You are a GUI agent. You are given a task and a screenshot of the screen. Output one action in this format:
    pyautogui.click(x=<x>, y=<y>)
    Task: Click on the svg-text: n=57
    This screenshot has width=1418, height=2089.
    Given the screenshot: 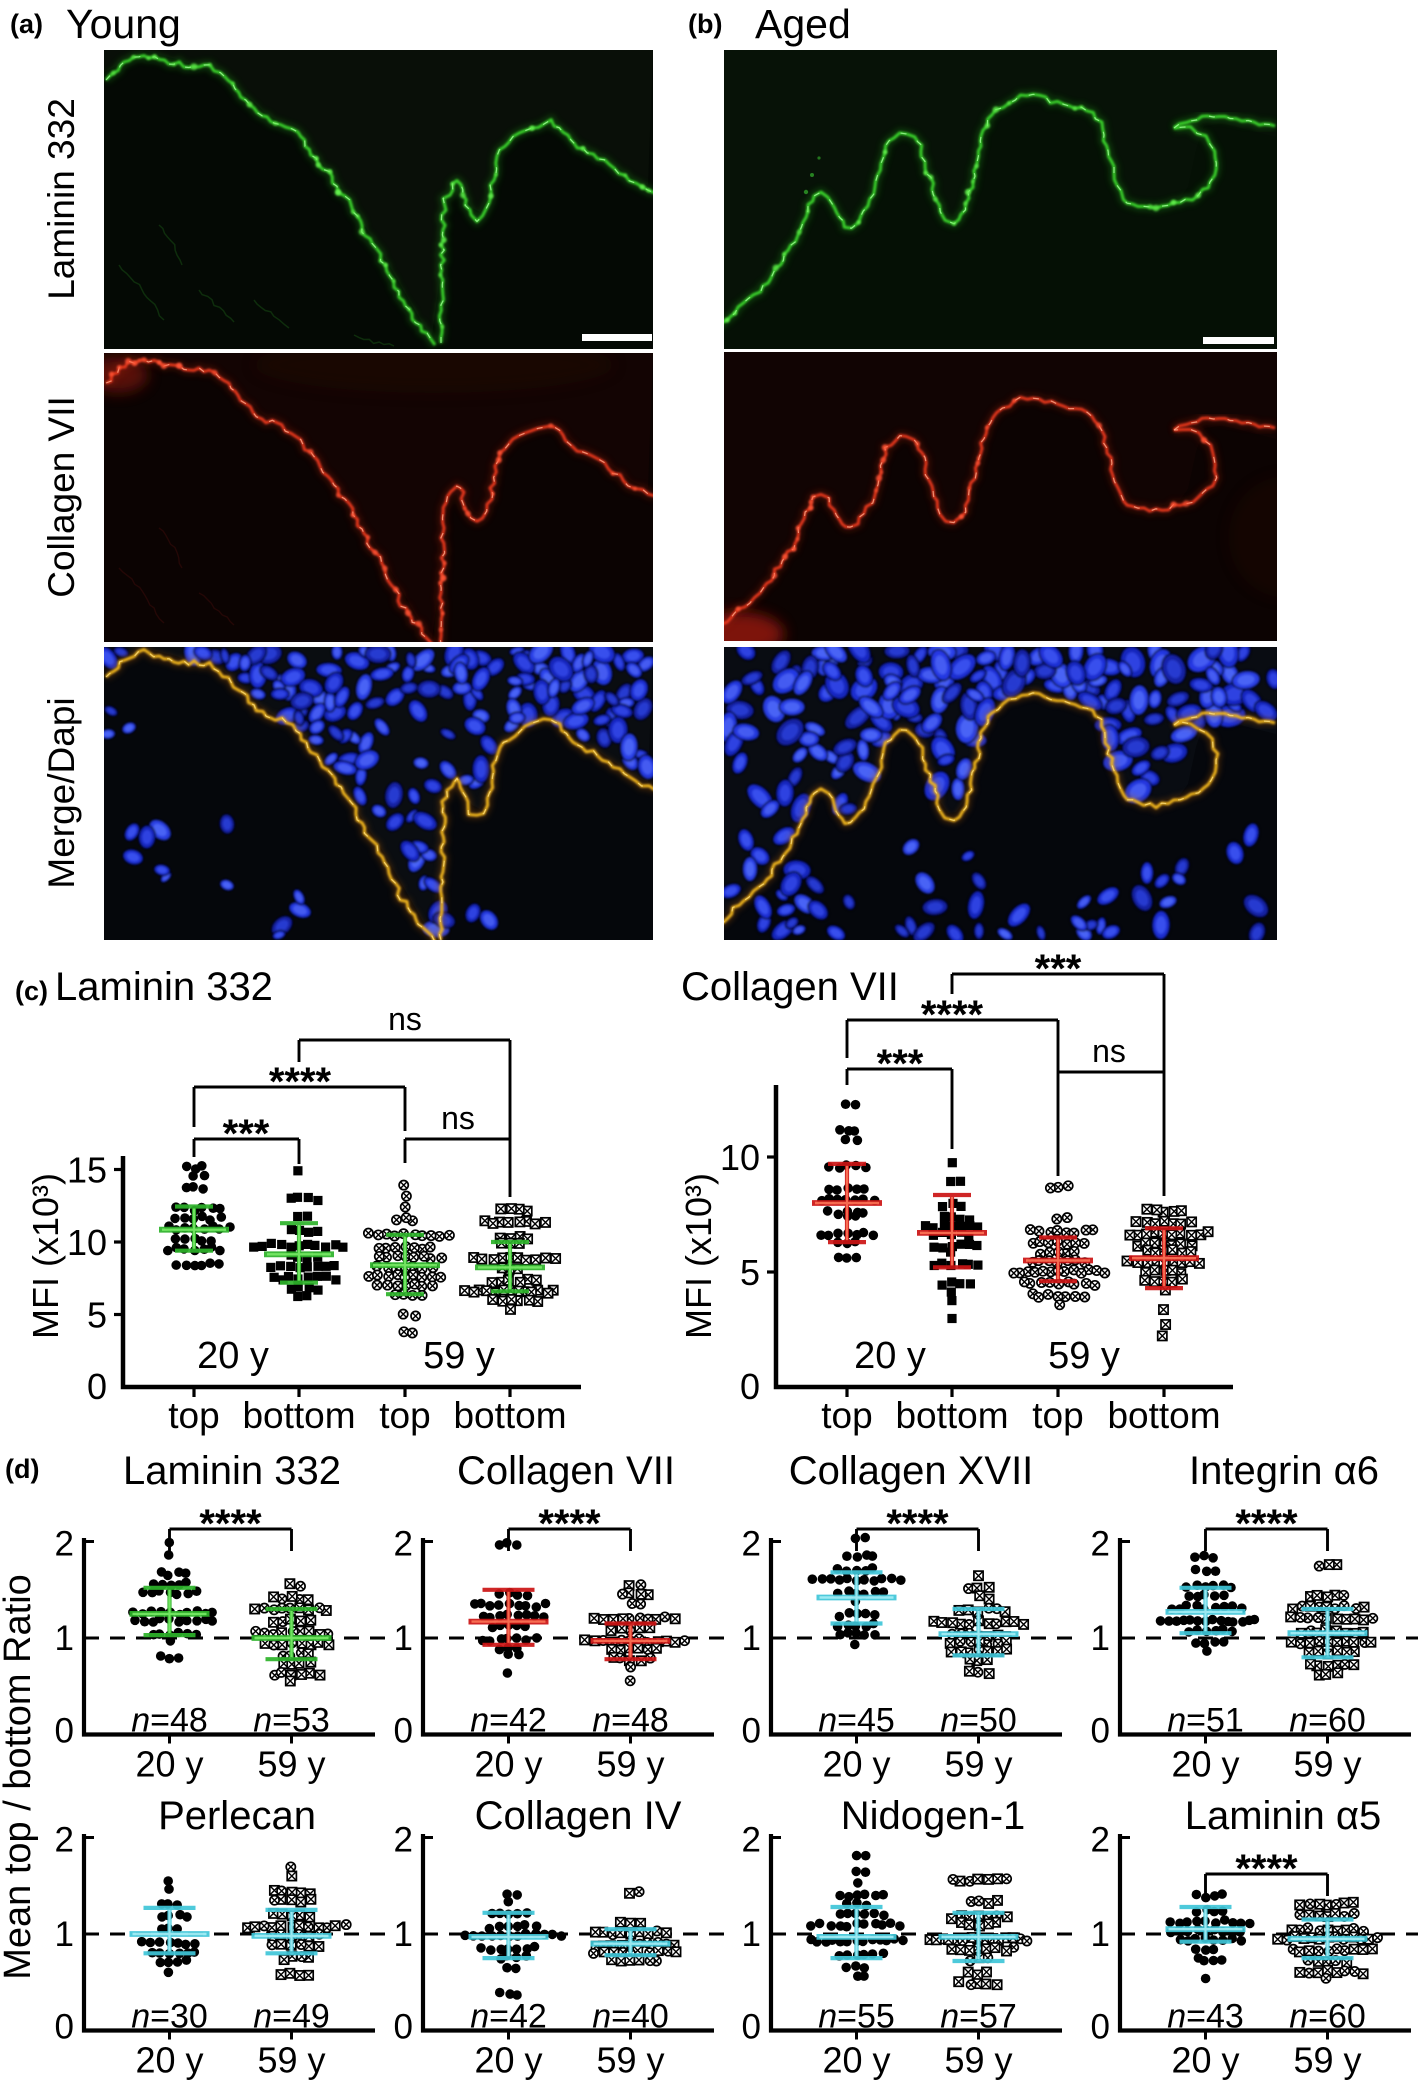 What is the action you would take?
    pyautogui.click(x=978, y=2017)
    